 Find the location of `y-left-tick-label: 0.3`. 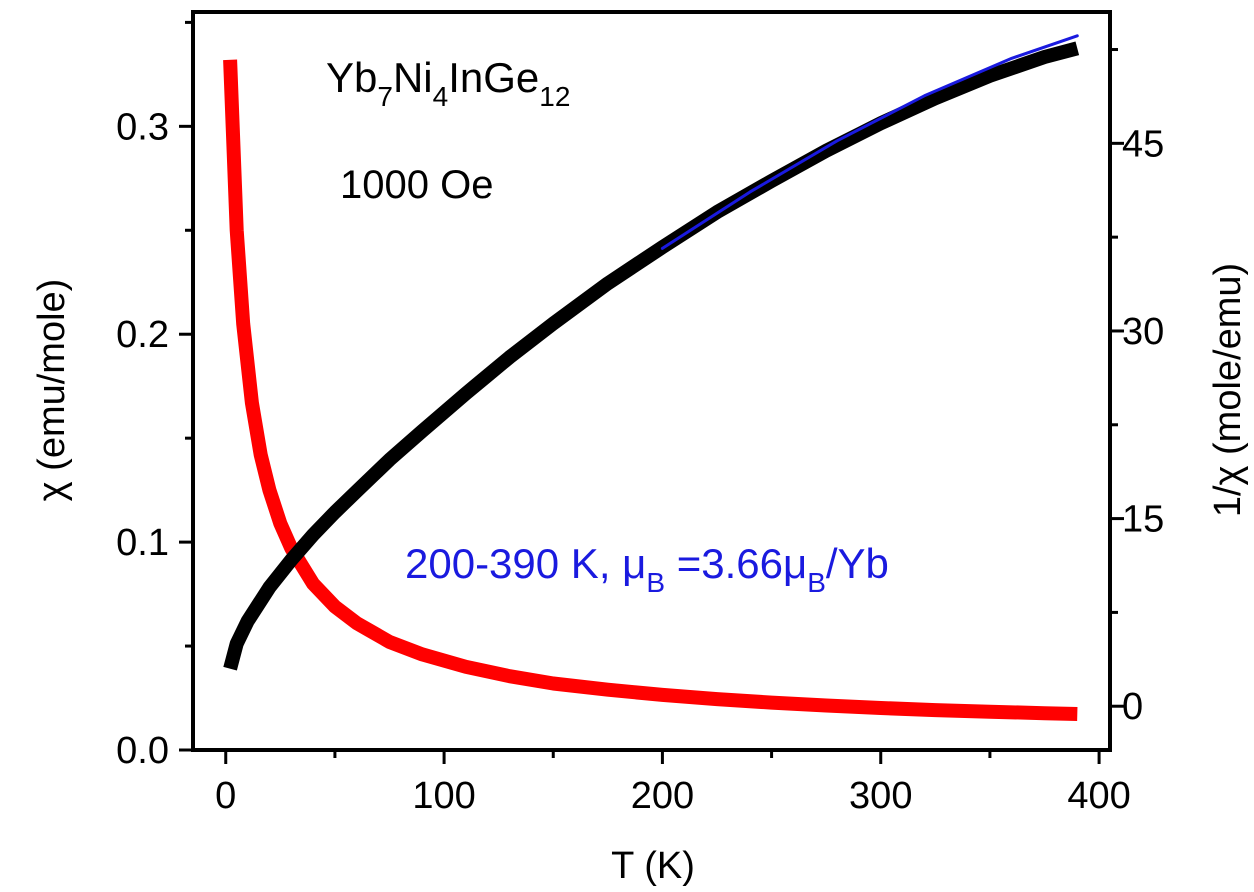

y-left-tick-label: 0.3 is located at coordinates (142, 127).